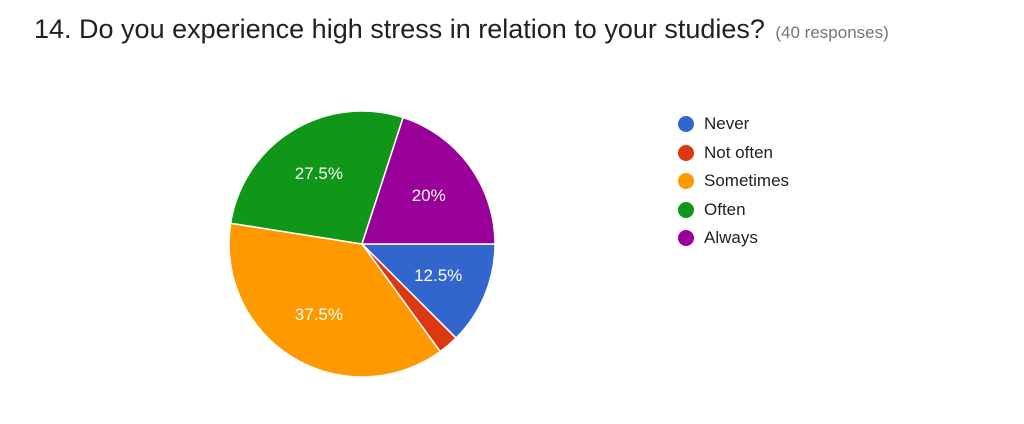  I want to click on slice-label-often: 27.5%, so click(319, 173).